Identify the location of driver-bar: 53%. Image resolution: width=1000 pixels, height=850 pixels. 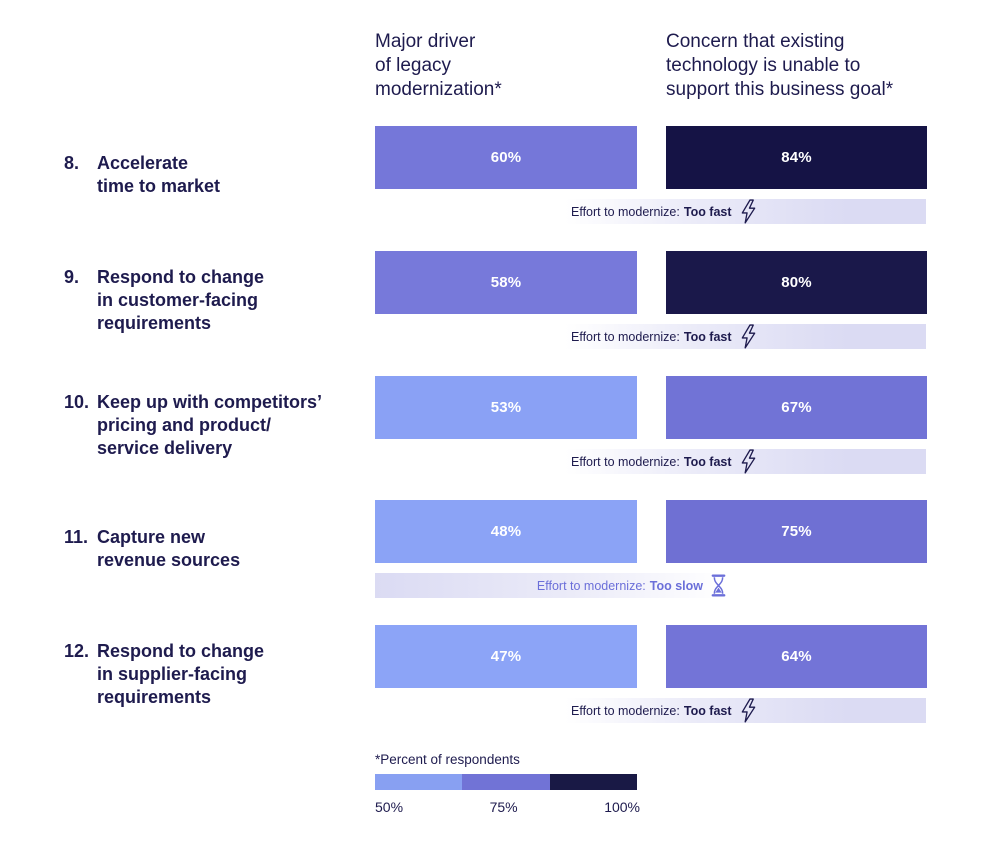
(506, 407).